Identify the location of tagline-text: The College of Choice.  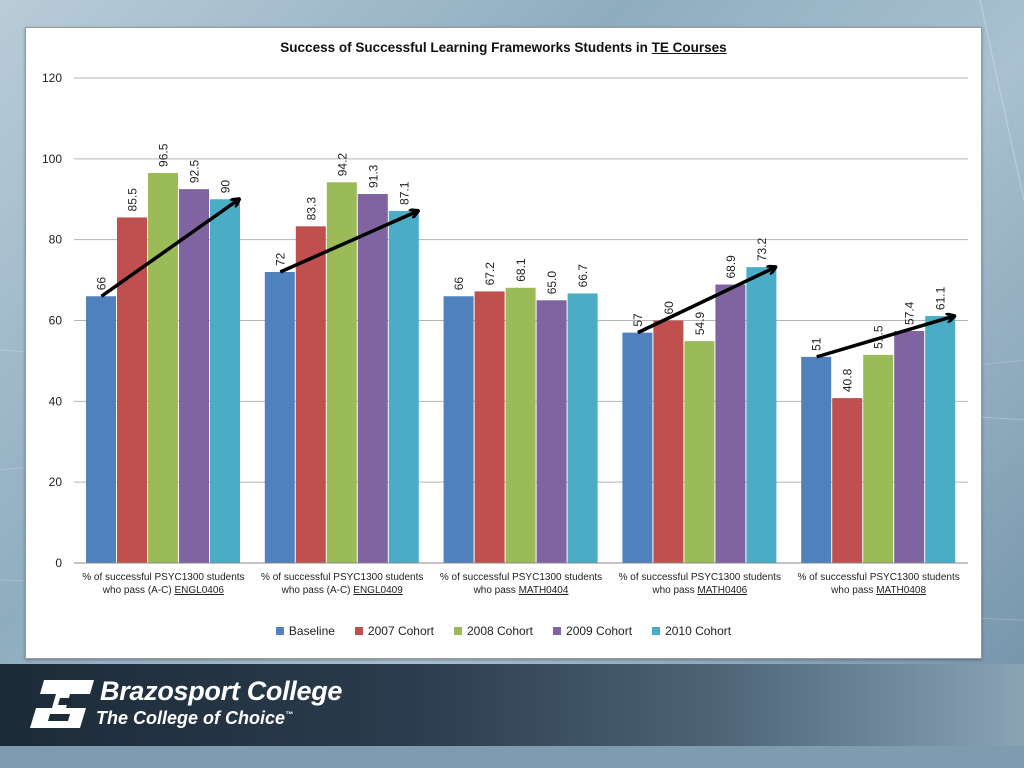
(191, 718).